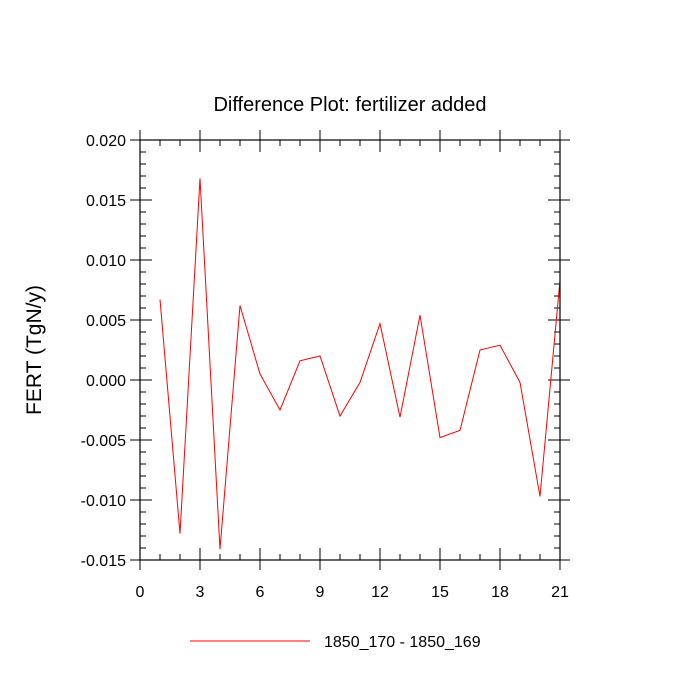 The width and height of the screenshot is (700, 700). What do you see at coordinates (140, 592) in the screenshot?
I see `x-tick-label: 0` at bounding box center [140, 592].